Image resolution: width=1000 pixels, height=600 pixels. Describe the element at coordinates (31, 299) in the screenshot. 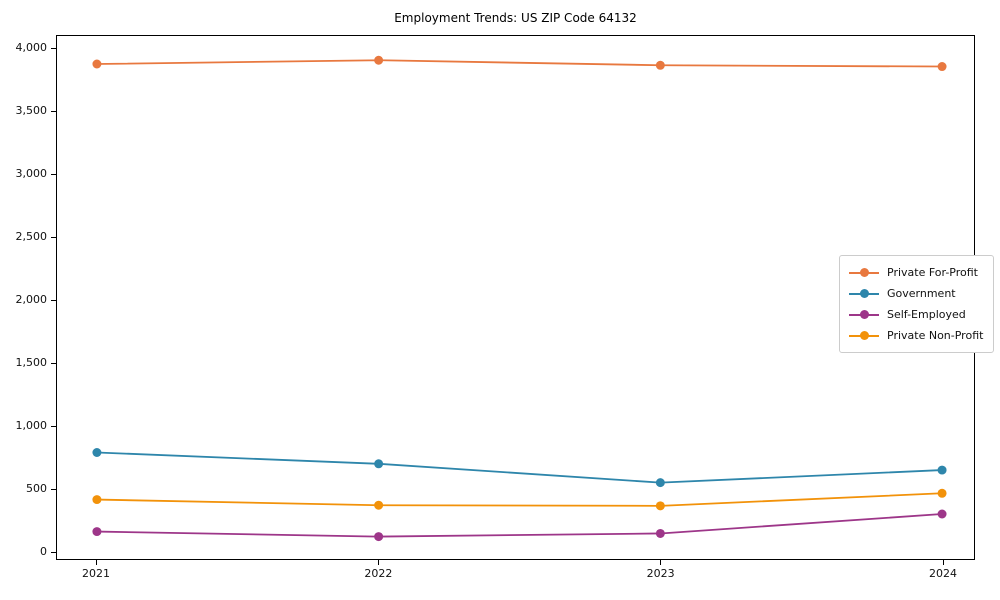

I see `y-tick-label: 2,000` at that location.